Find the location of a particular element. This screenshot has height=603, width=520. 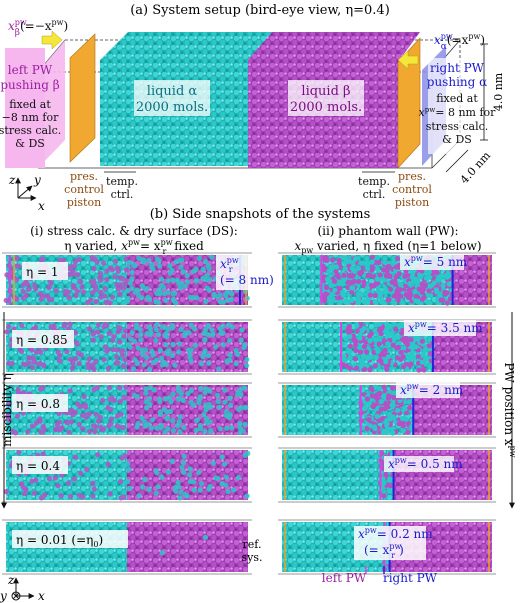

liquid-alpha-label: liquid α 2000 mols. is located at coordinates (172, 99).